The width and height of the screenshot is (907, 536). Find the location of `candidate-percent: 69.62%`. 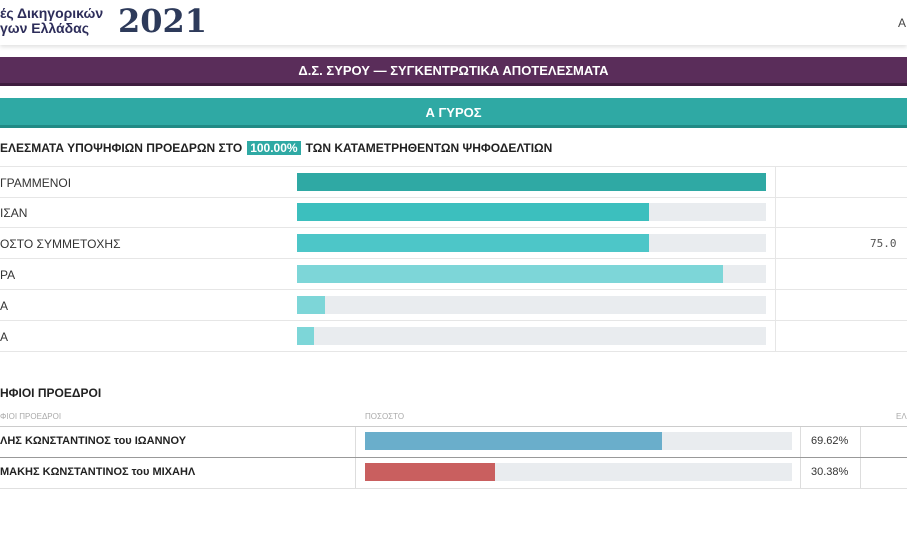

candidate-percent: 69.62% is located at coordinates (830, 441).